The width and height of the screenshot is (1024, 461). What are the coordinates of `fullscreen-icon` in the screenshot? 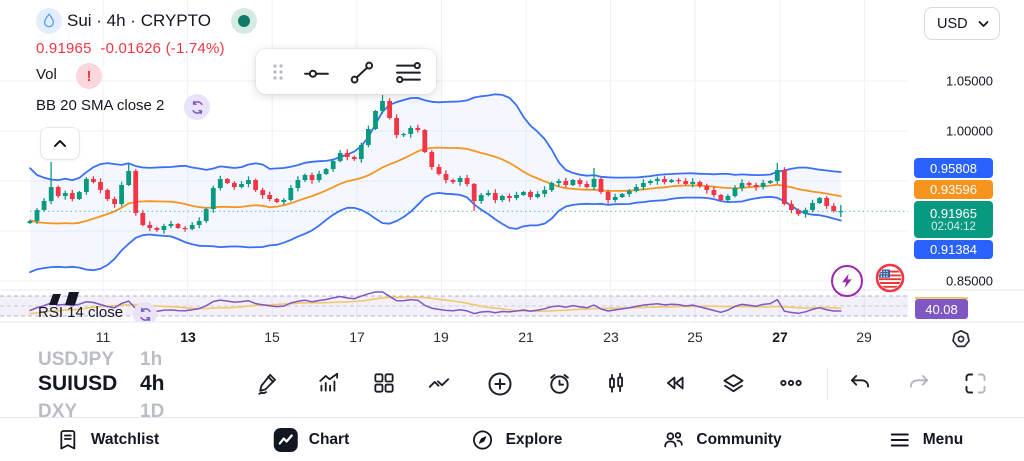 It's located at (977, 385).